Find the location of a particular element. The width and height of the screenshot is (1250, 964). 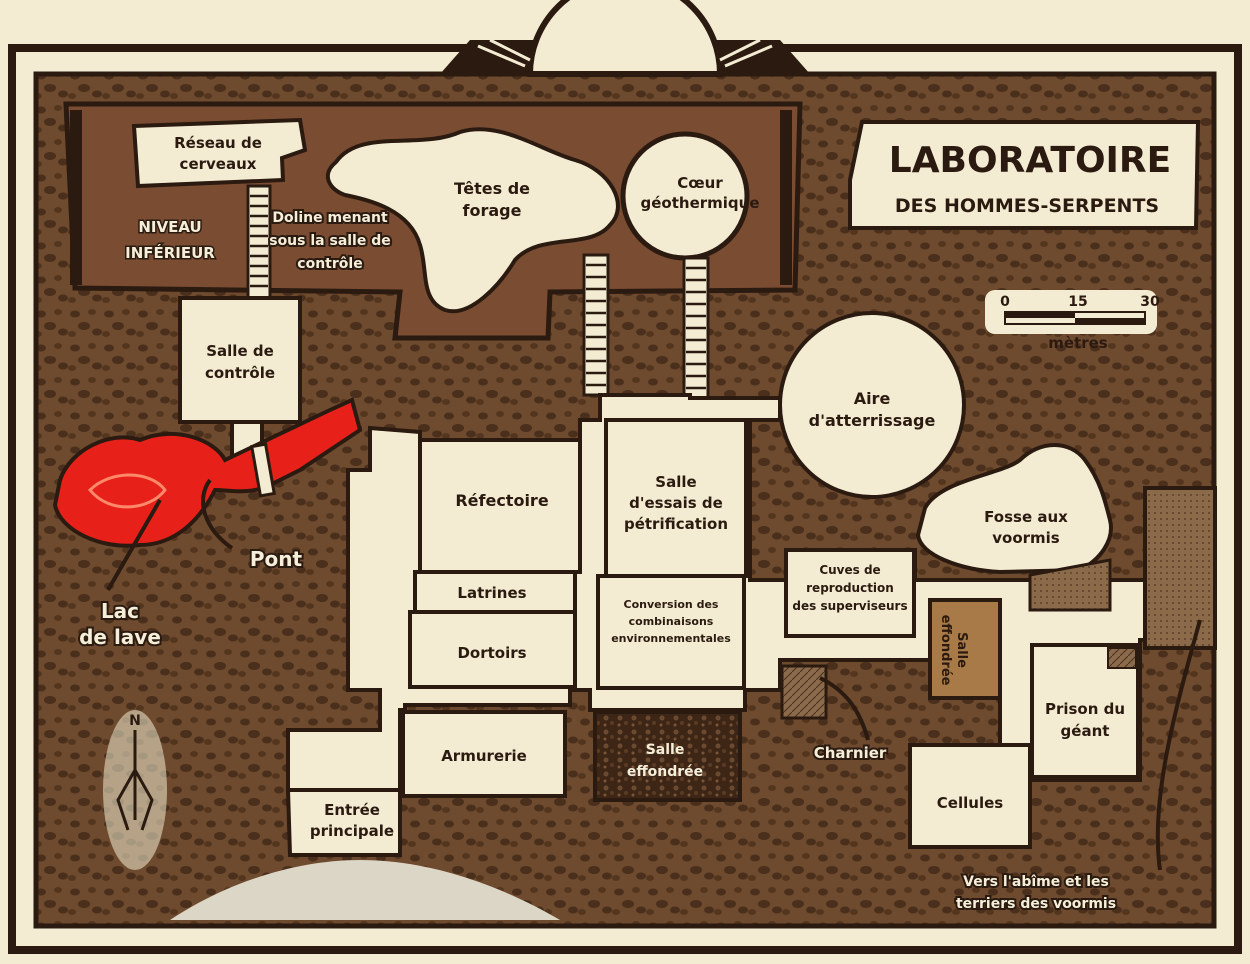

upper-level-hatching is located at coordinates (431, 197).